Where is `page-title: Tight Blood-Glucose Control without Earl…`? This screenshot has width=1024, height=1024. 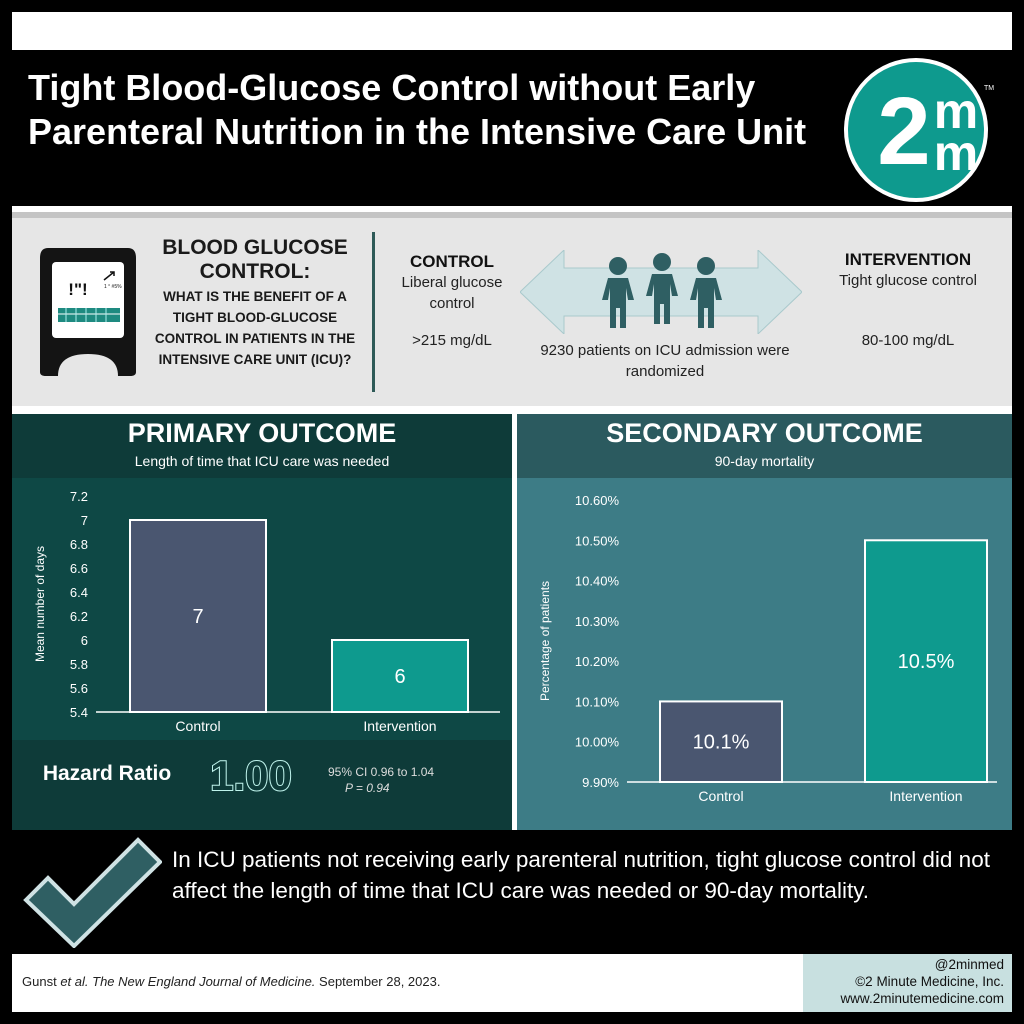
page-title: Tight Blood-Glucose Control without Earl… is located at coordinates (417, 109).